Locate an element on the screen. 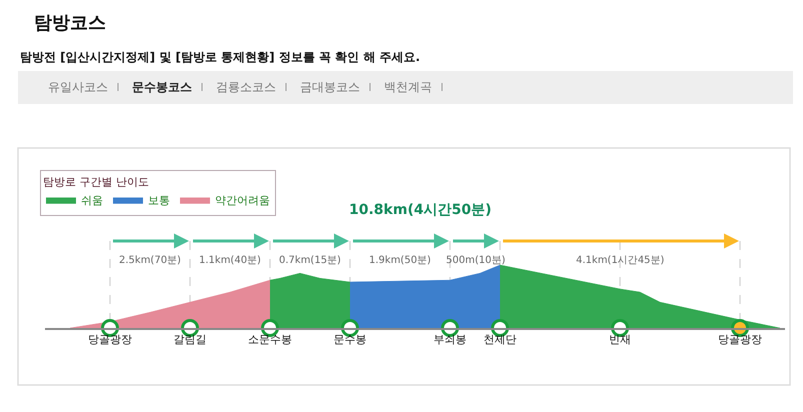  annotation: 500m(10분) is located at coordinates (476, 260).